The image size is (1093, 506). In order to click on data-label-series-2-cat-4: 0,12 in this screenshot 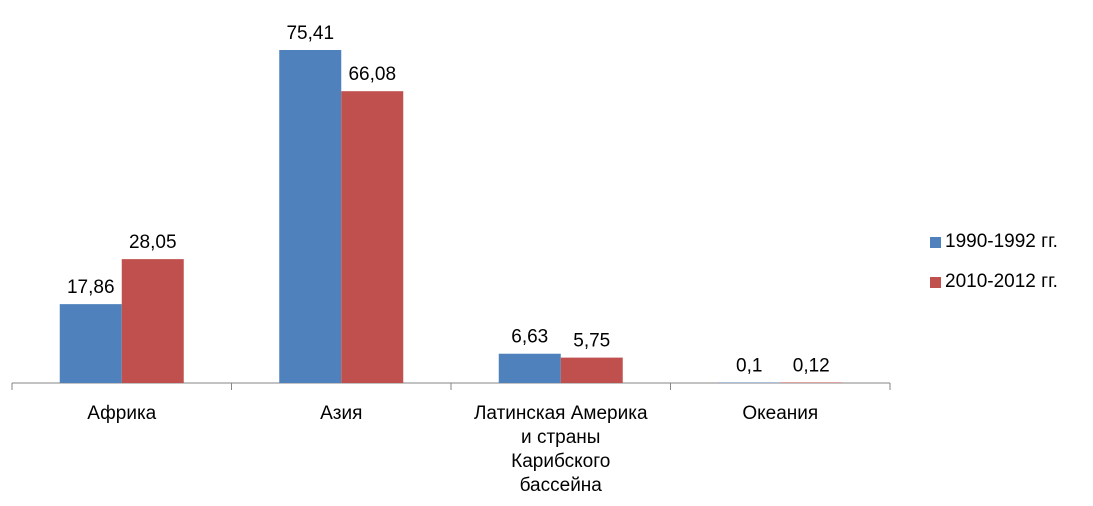, I will do `click(811, 365)`.